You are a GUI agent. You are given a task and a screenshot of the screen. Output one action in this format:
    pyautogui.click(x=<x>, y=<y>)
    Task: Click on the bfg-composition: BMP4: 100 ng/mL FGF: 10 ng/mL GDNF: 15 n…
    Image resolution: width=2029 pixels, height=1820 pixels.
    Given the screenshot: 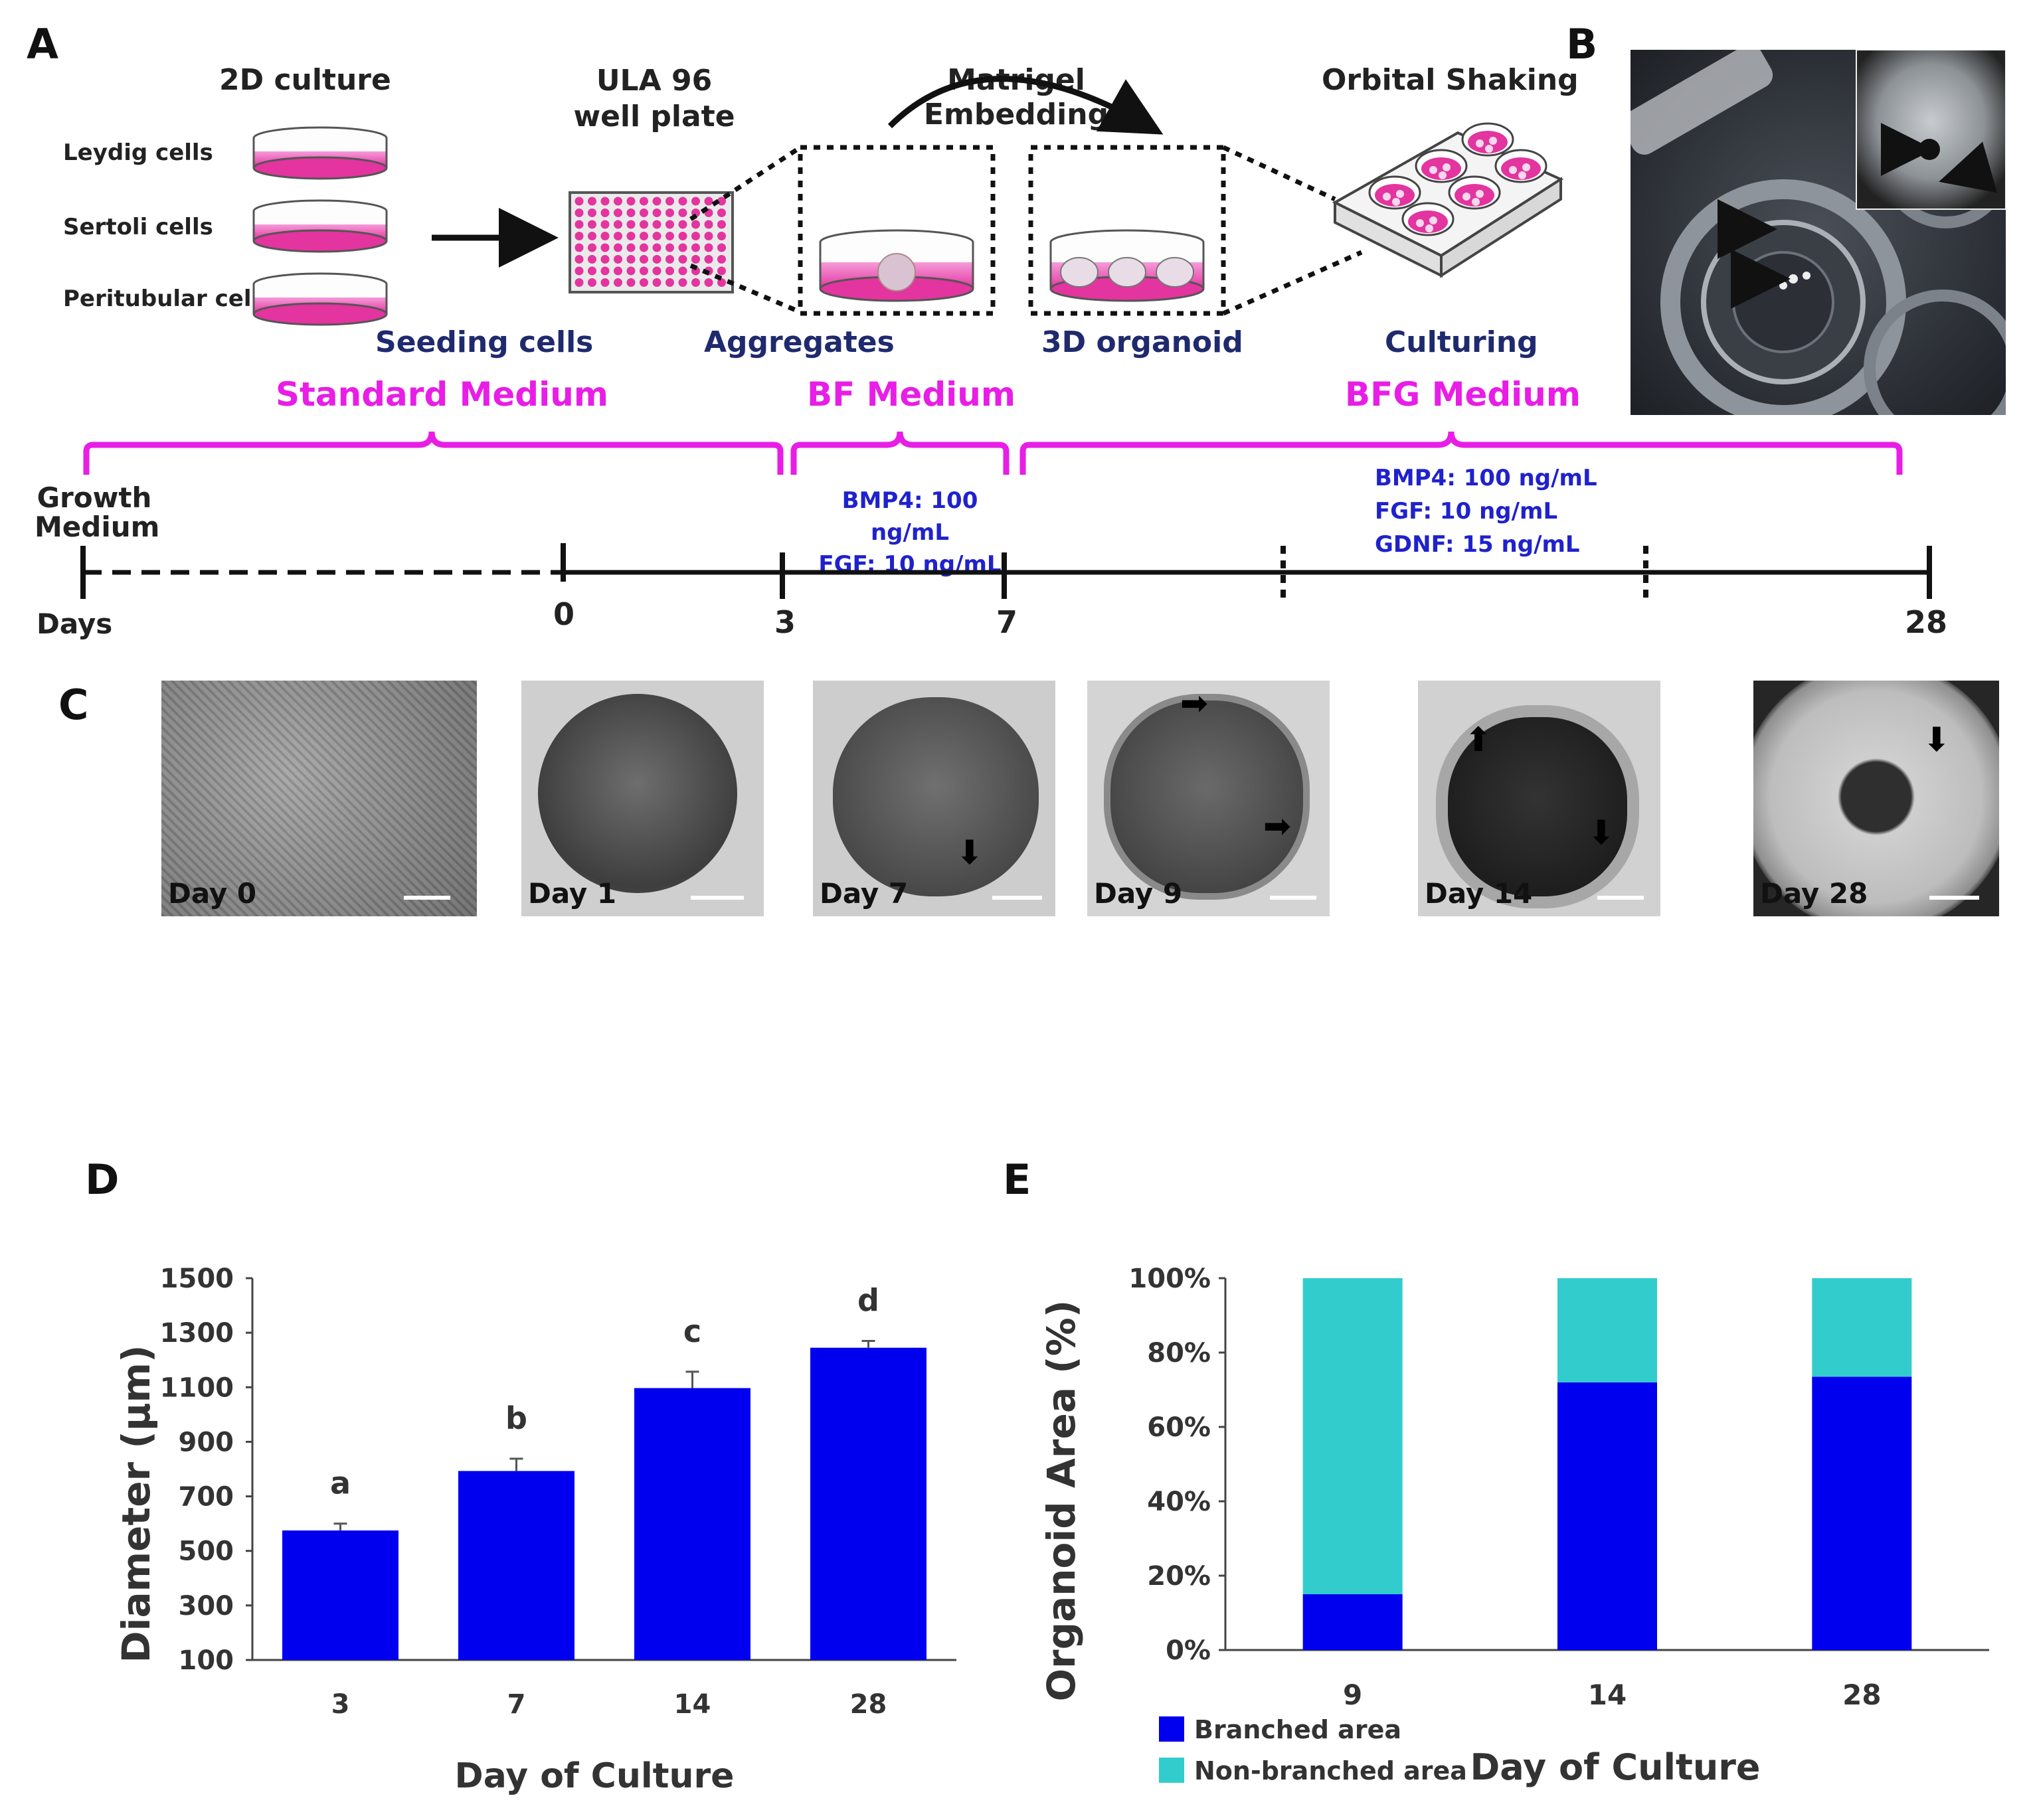 What is the action you would take?
    pyautogui.click(x=1486, y=511)
    